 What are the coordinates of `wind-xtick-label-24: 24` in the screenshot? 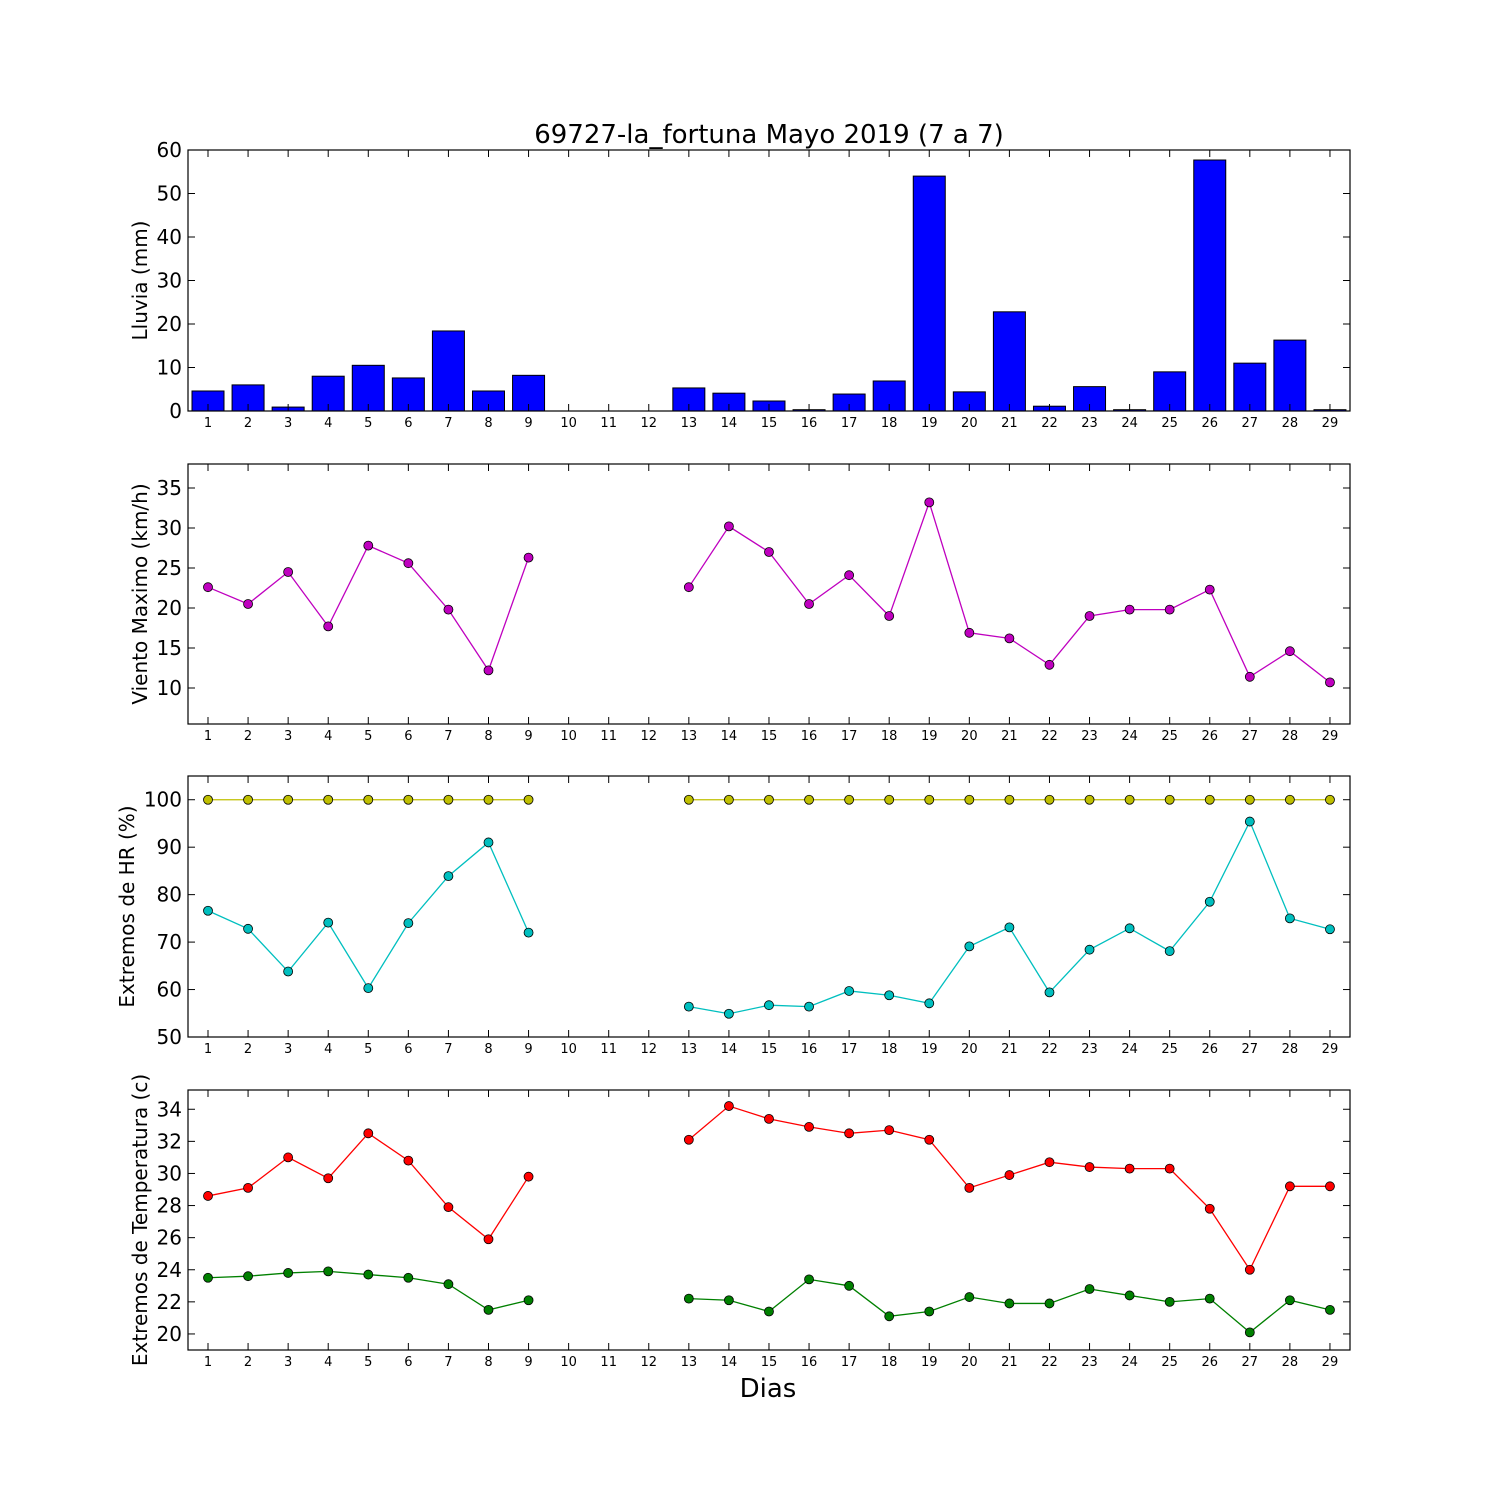 It's located at (1129, 736).